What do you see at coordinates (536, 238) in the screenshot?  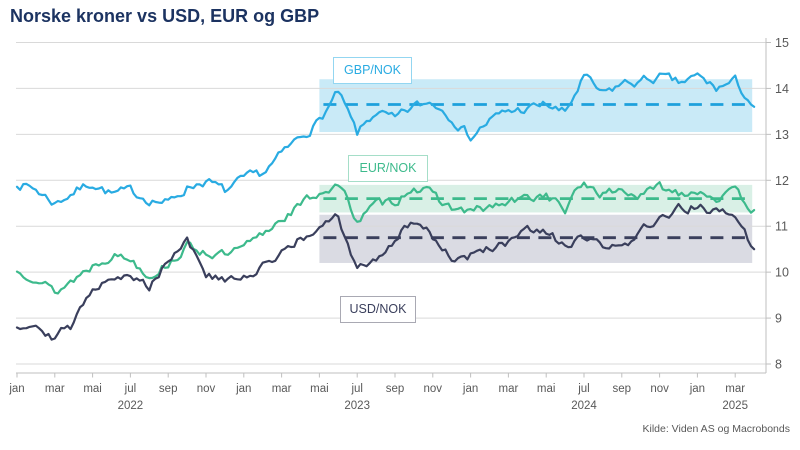 I see `range-band-usd` at bounding box center [536, 238].